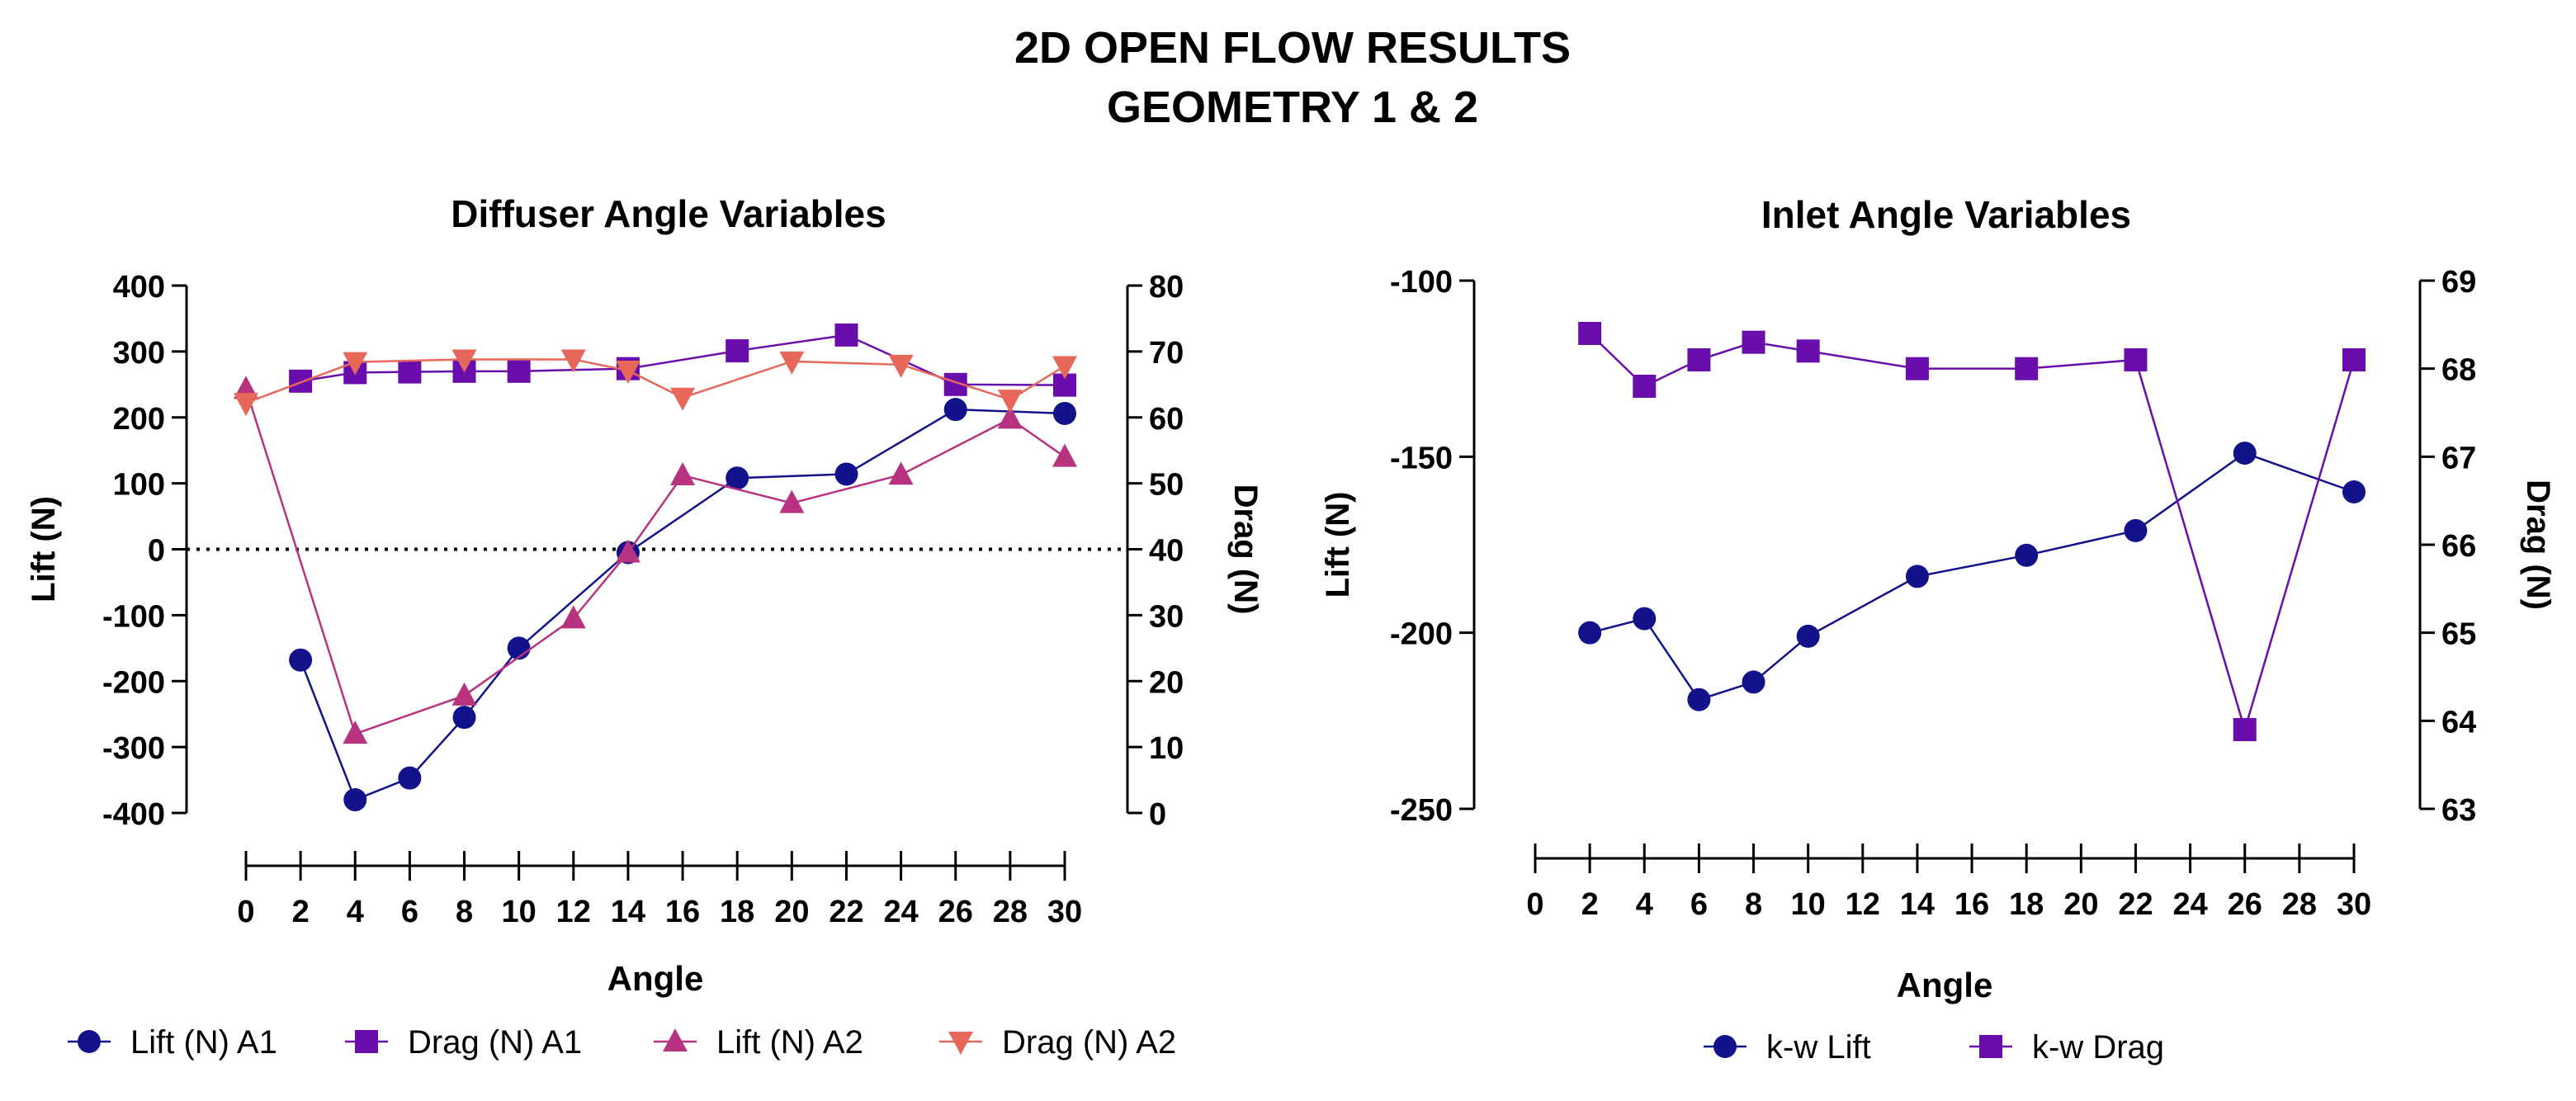 This screenshot has height=1101, width=2576. What do you see at coordinates (139, 419) in the screenshot?
I see `left-axis-tick-label: 200` at bounding box center [139, 419].